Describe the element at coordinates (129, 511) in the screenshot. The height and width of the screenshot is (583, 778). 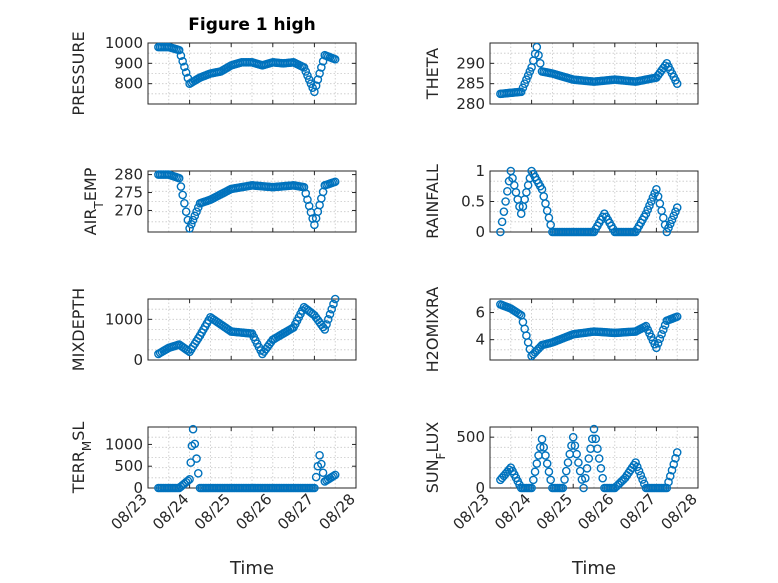
I see `x-tick-label: 08/23` at that location.